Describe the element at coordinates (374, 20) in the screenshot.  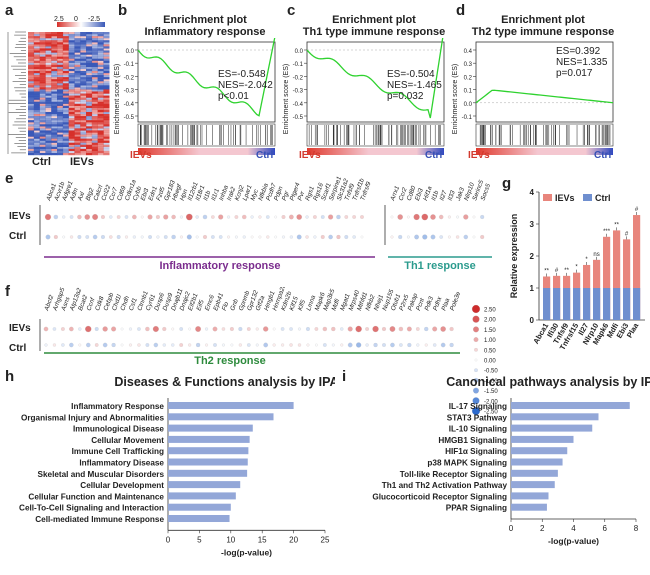
I see `gsea-title-line1: Enrichment plot` at that location.